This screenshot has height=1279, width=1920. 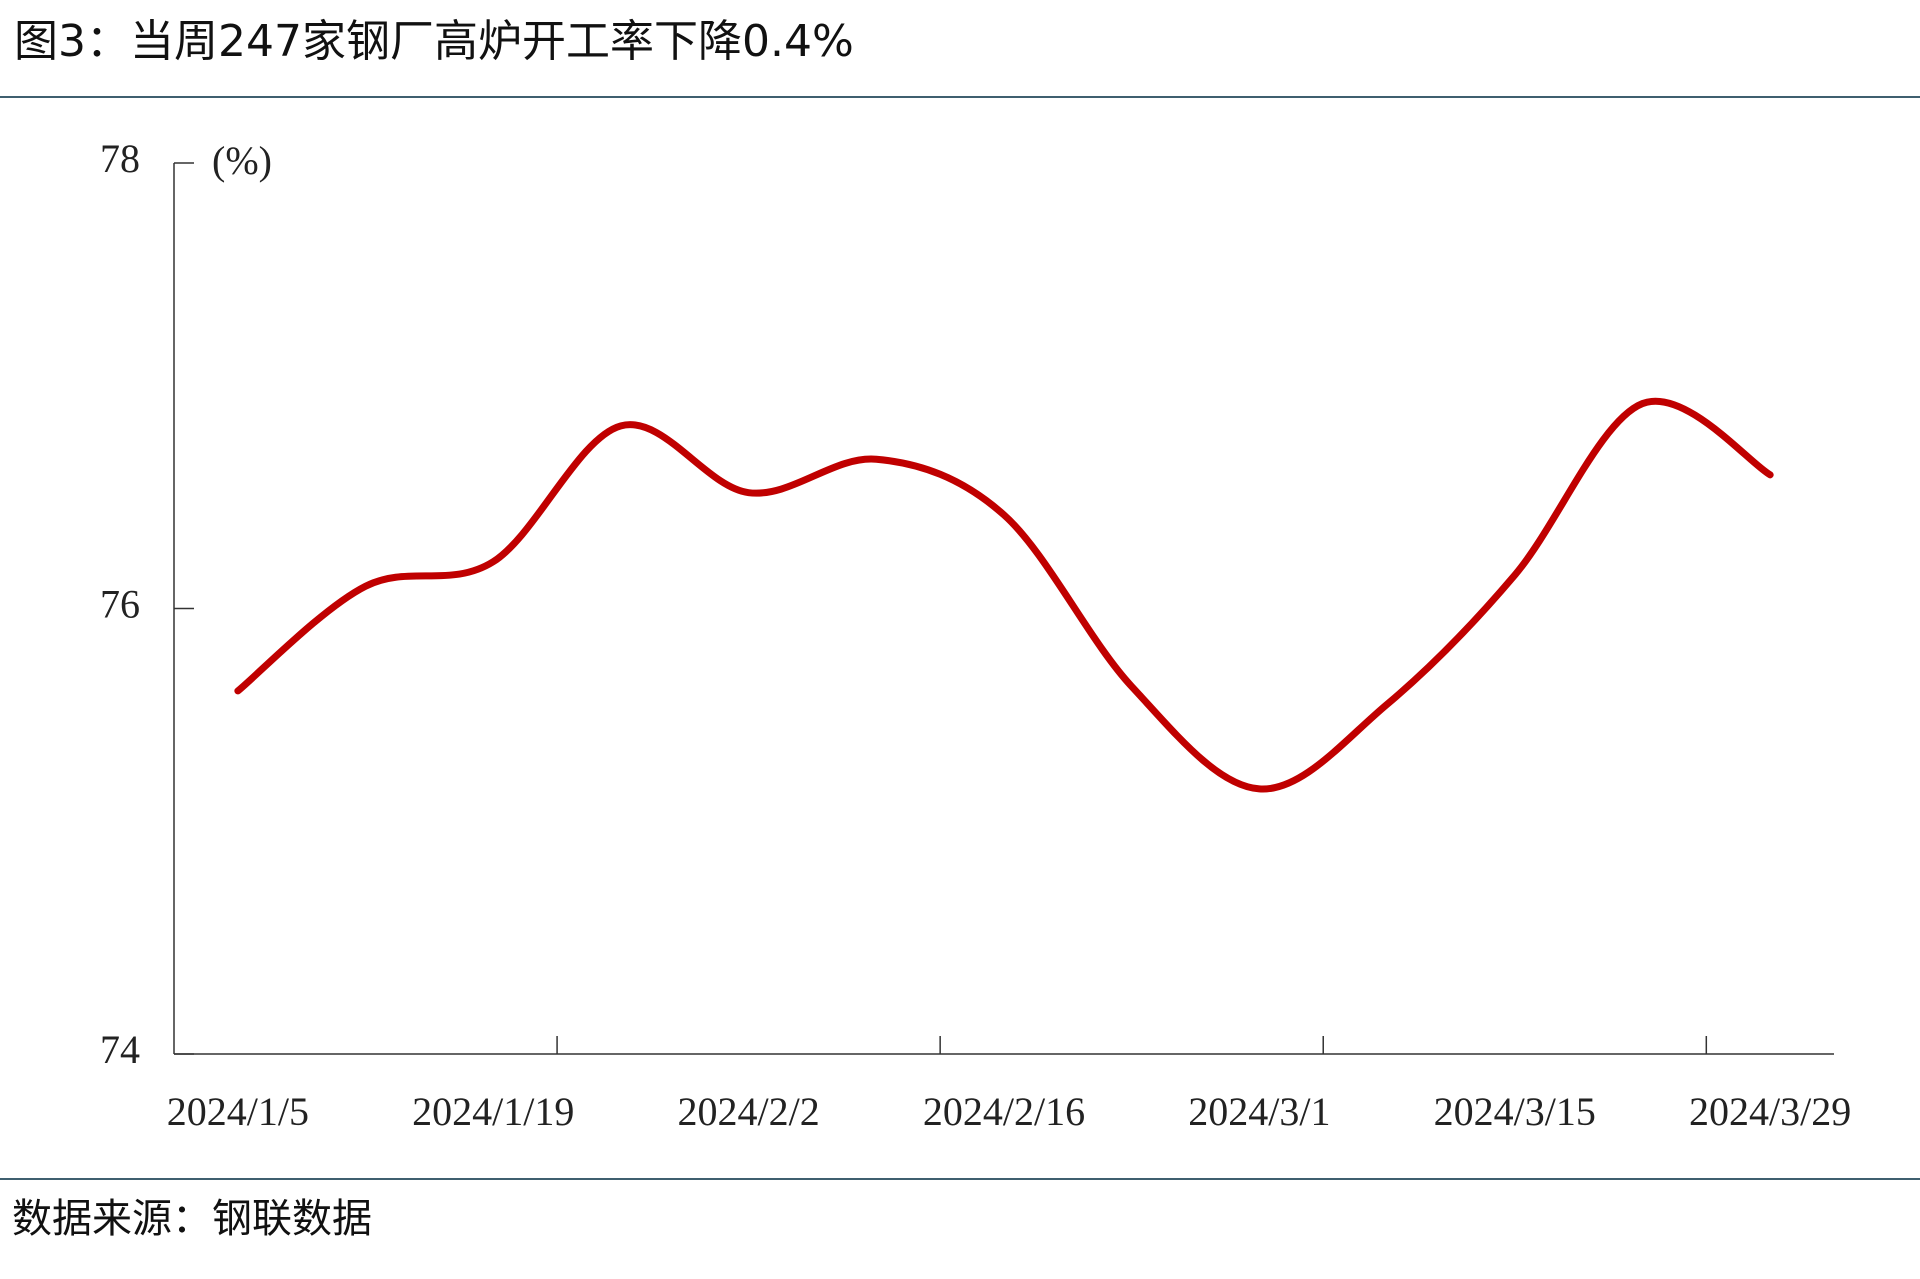 I want to click on x-tick-label: 2024/3/1, so click(x=1259, y=1111).